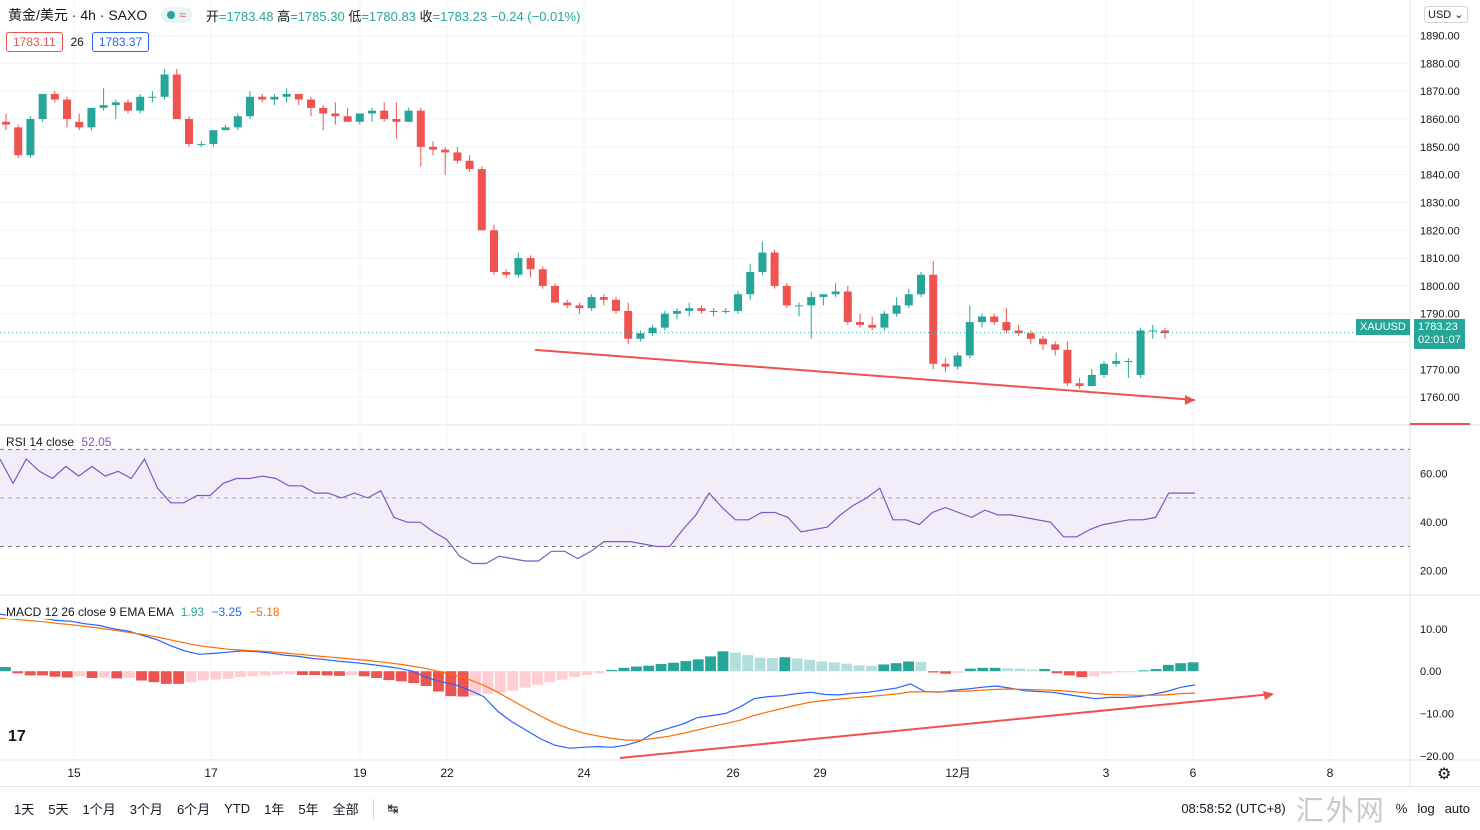 Image resolution: width=1480 pixels, height=830 pixels. I want to click on log-toggle: log, so click(1426, 808).